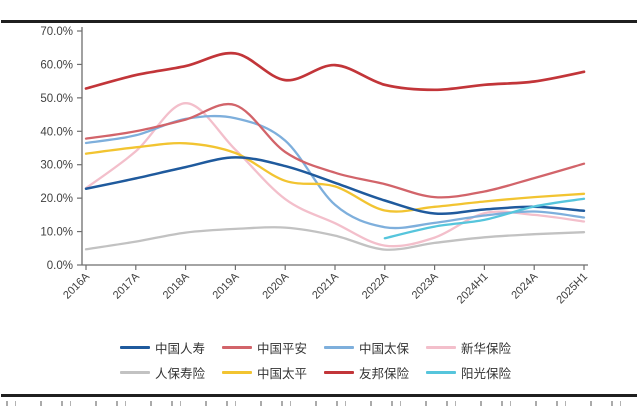  I want to click on legend-item-2: 中国太保, so click(371, 347).